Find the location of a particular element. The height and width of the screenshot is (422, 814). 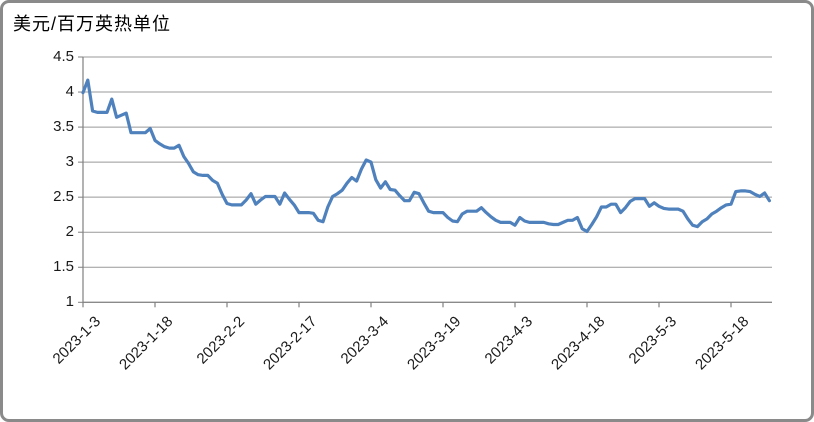

y-axis-tick-label: 3 is located at coordinates (69, 162).